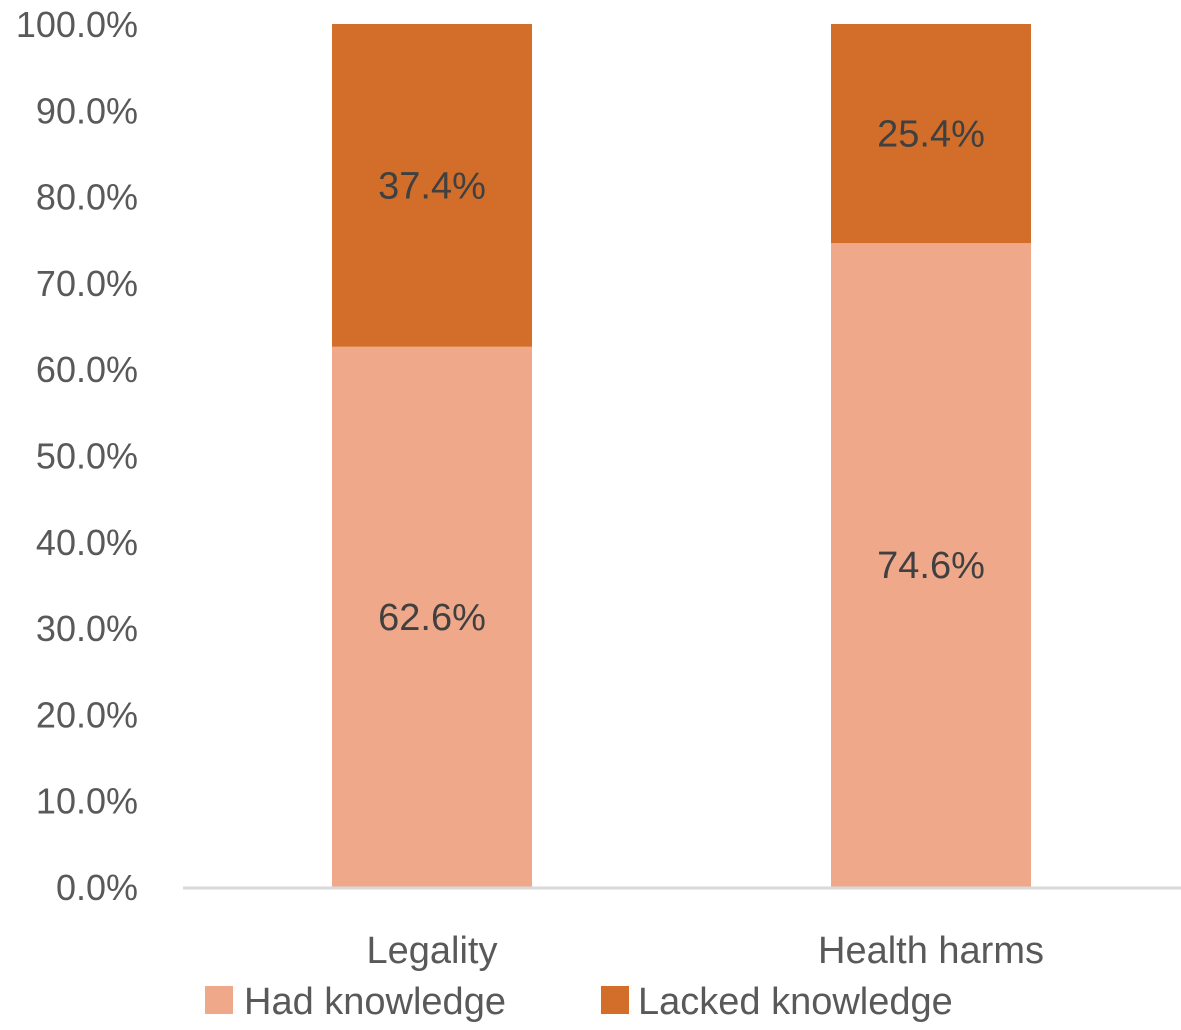 This screenshot has width=1181, height=1030. What do you see at coordinates (432, 951) in the screenshot?
I see `x-tick-label: Legality` at bounding box center [432, 951].